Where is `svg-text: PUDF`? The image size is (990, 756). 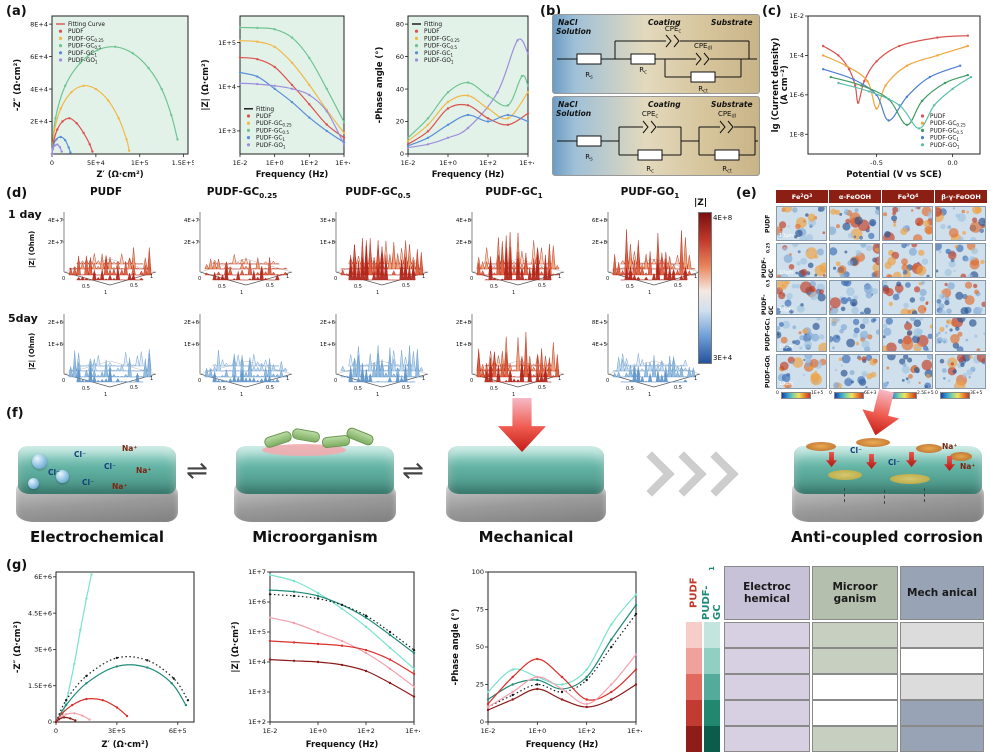 svg-text: PUDF is located at coordinates (432, 32).